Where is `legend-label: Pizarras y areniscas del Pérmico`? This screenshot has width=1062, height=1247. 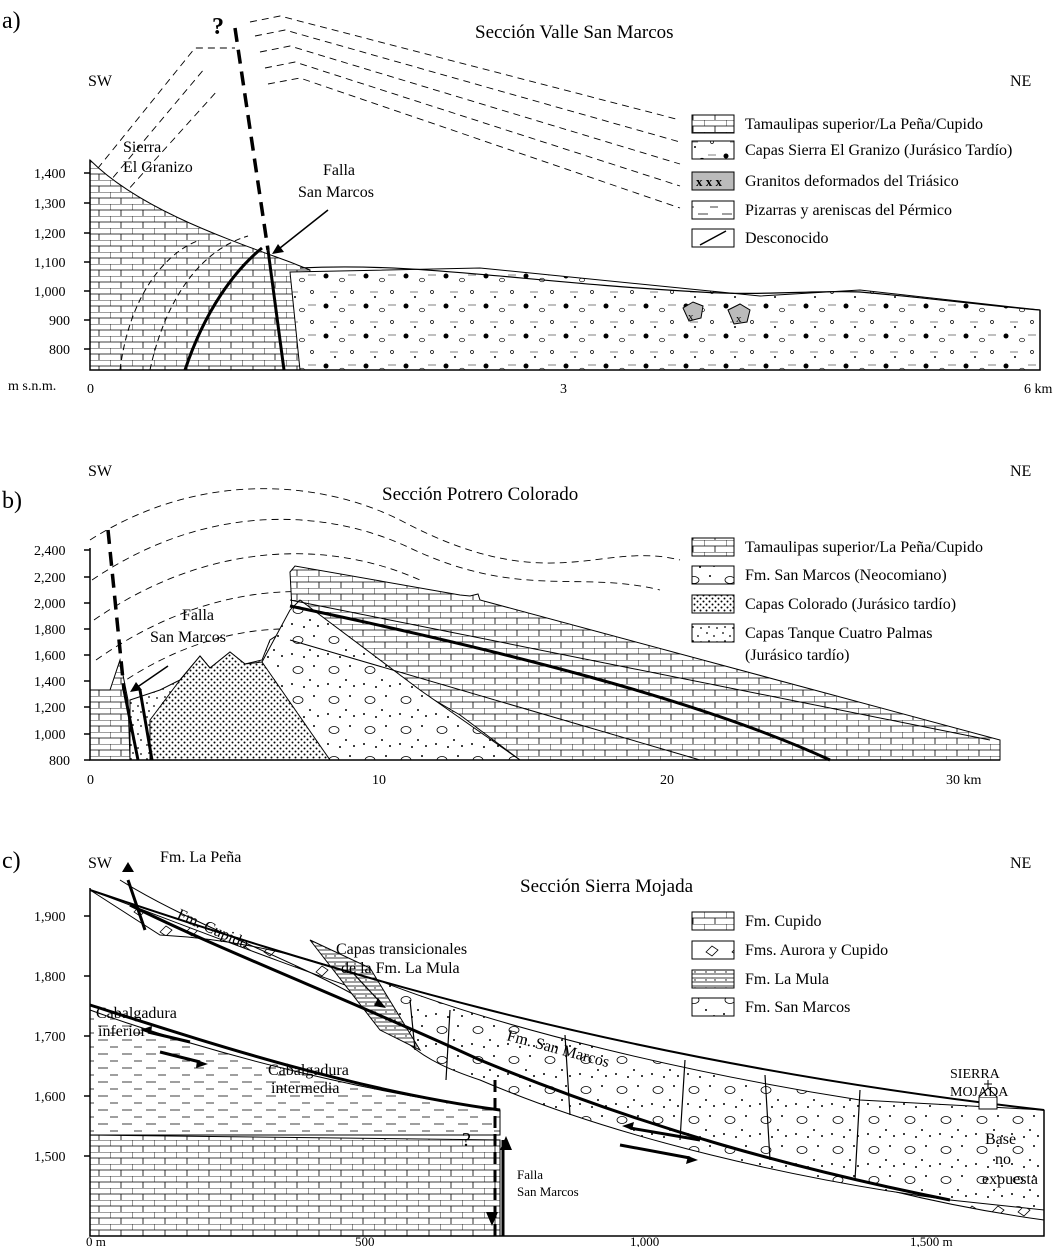
legend-label: Pizarras y areniscas del Pérmico is located at coordinates (848, 210).